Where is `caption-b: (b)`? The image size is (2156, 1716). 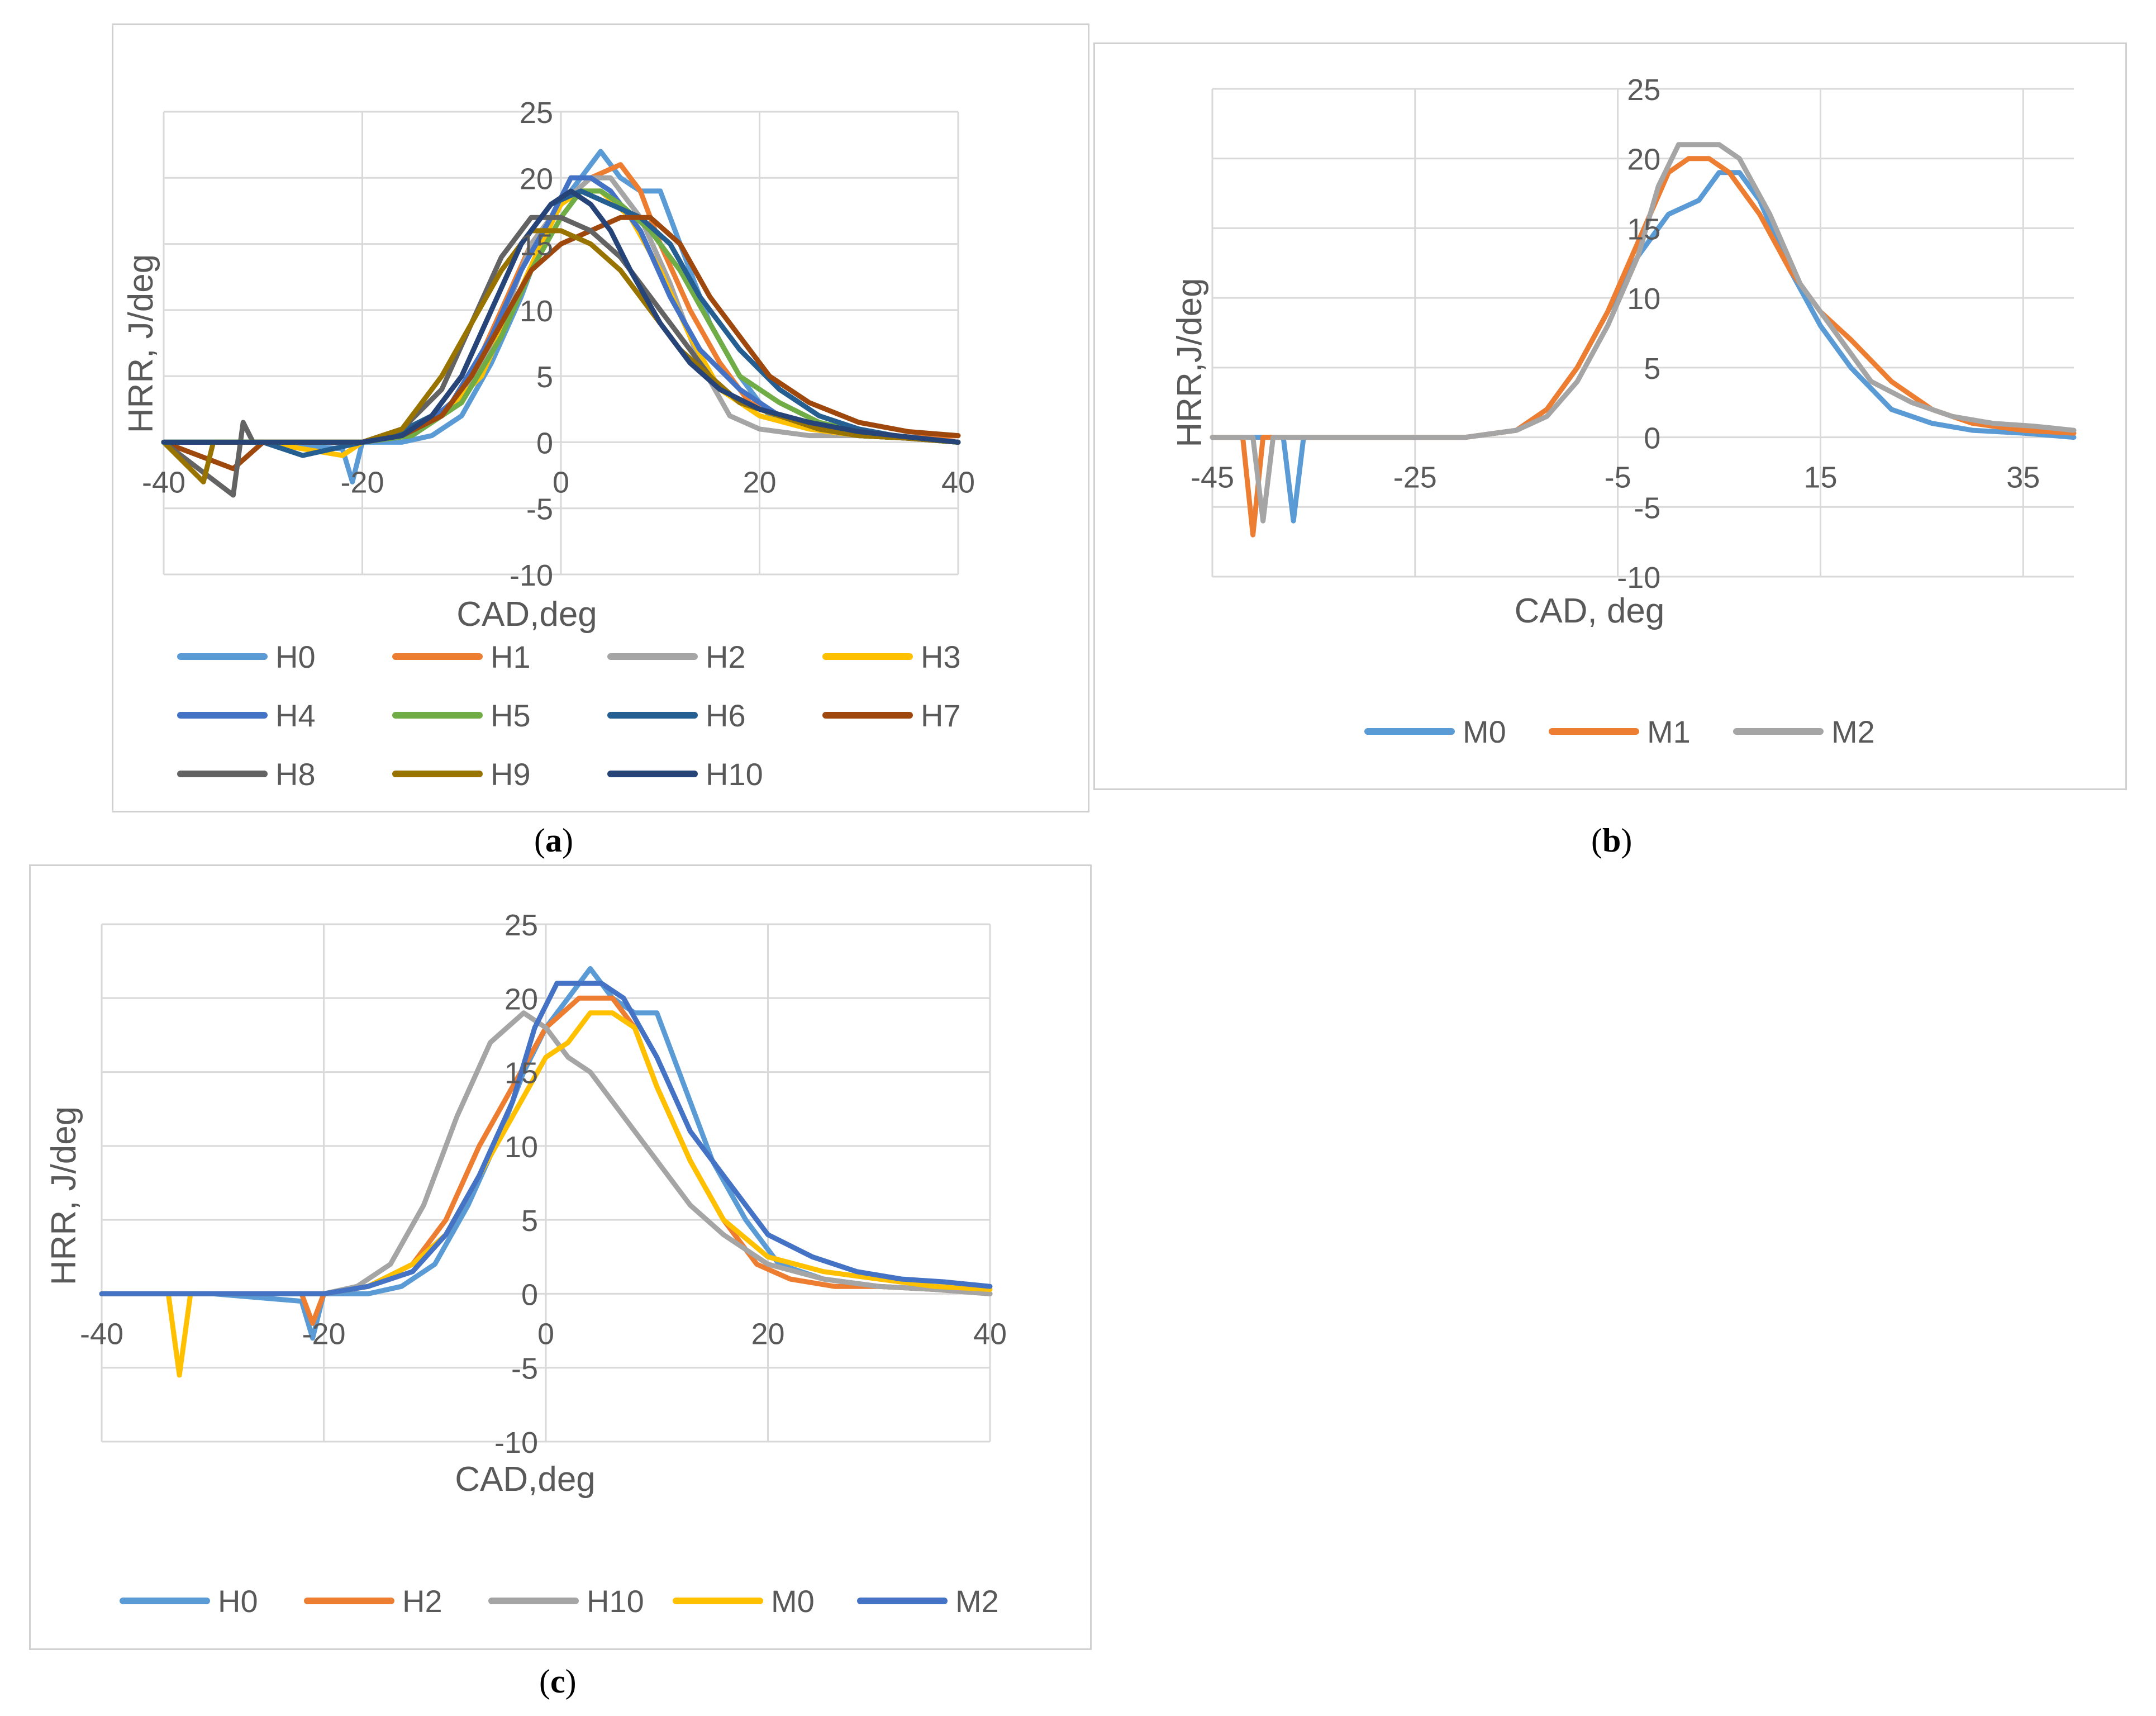 caption-b: (b) is located at coordinates (1612, 840).